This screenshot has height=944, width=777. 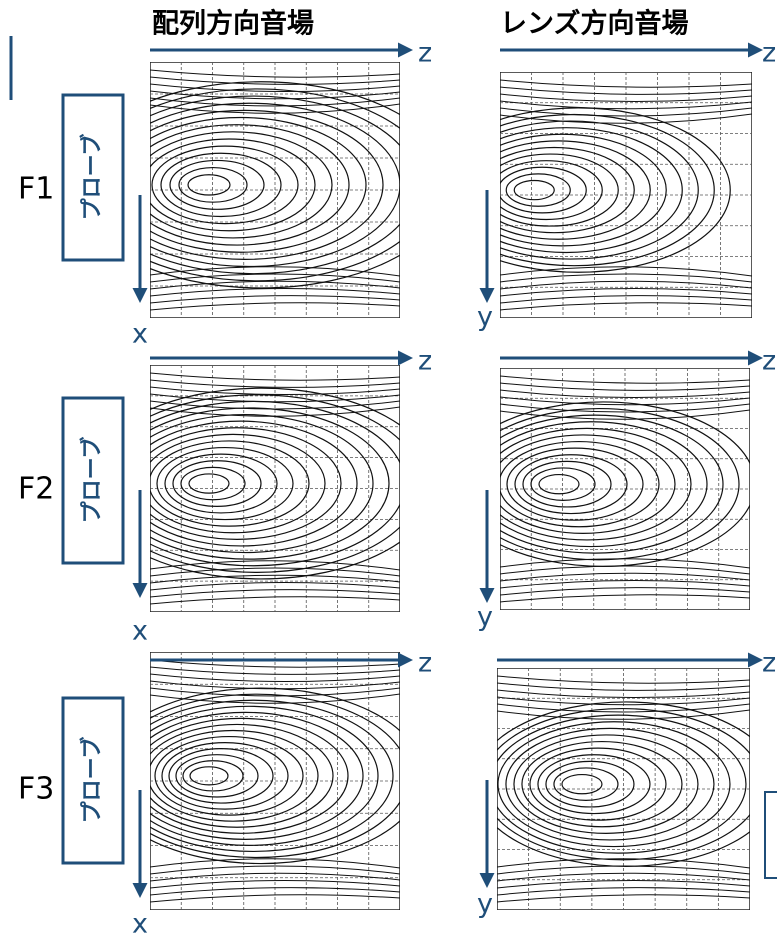 I want to click on column-header: レンズ方向音場, so click(x=594, y=24).